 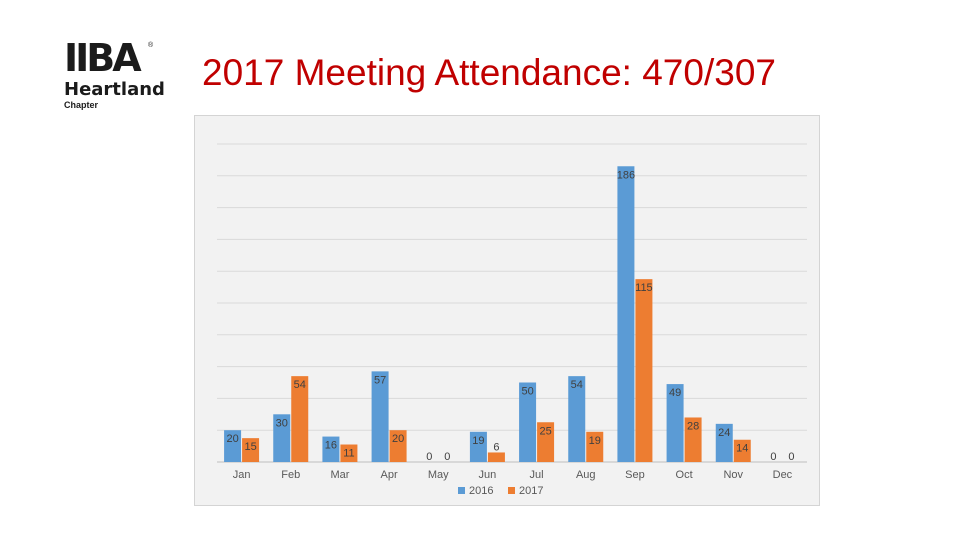 What do you see at coordinates (537, 475) in the screenshot?
I see `x-tick-label: Jul` at bounding box center [537, 475].